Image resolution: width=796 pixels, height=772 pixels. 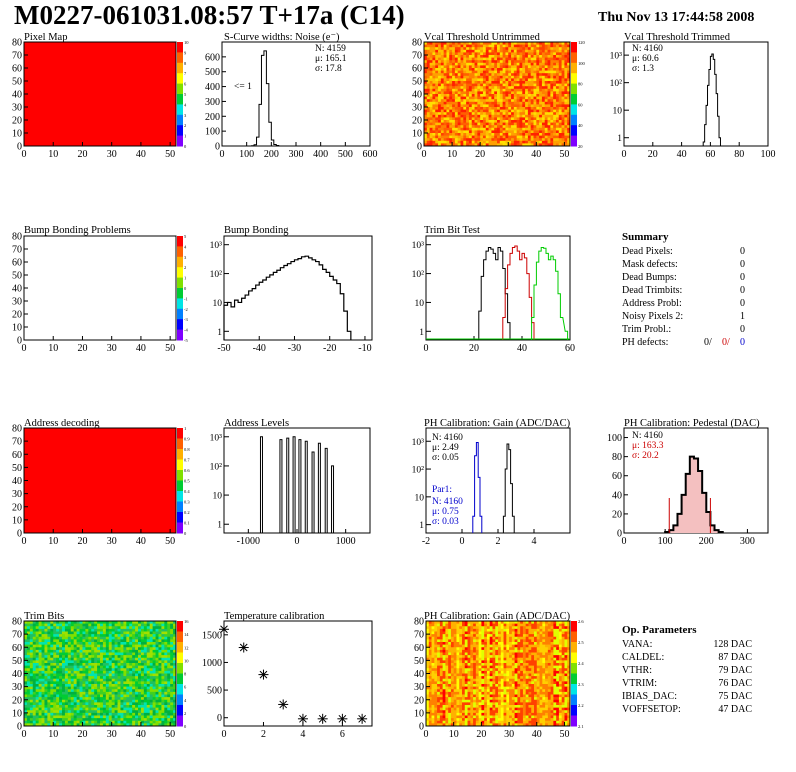 I want to click on palette-tick-label: 10, so click(x=186, y=42).